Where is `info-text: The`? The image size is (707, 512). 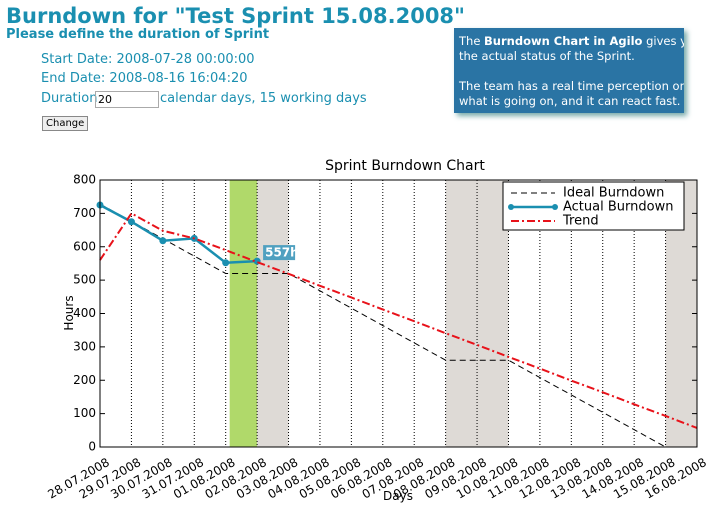 info-text: The is located at coordinates (470, 41).